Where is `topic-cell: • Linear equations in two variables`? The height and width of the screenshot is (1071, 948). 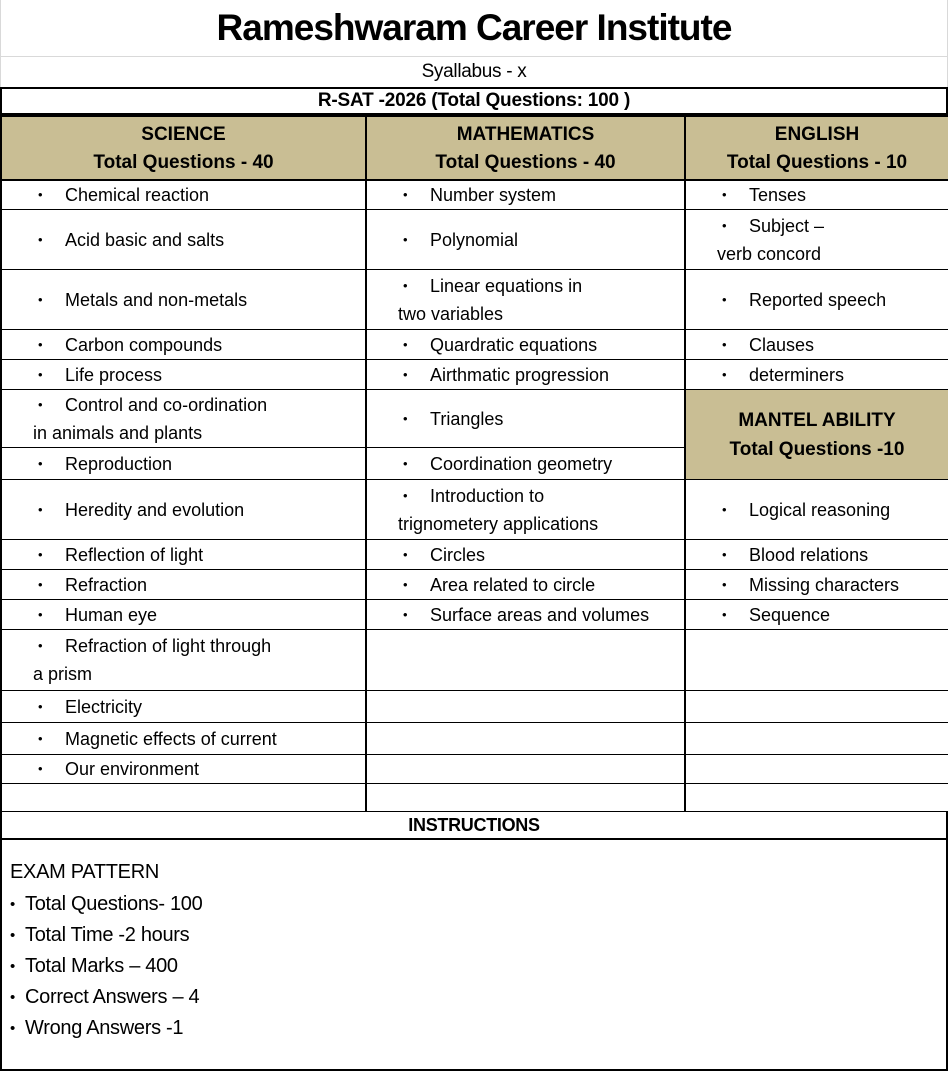
topic-cell: • Linear equations in two variables is located at coordinates (525, 299).